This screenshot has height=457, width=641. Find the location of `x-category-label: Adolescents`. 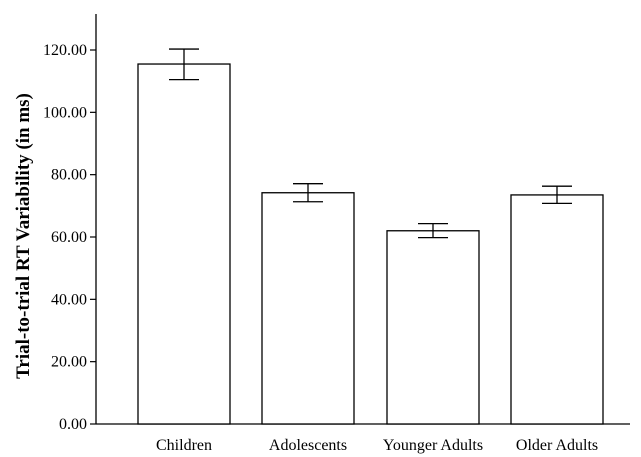

x-category-label: Adolescents is located at coordinates (308, 445).